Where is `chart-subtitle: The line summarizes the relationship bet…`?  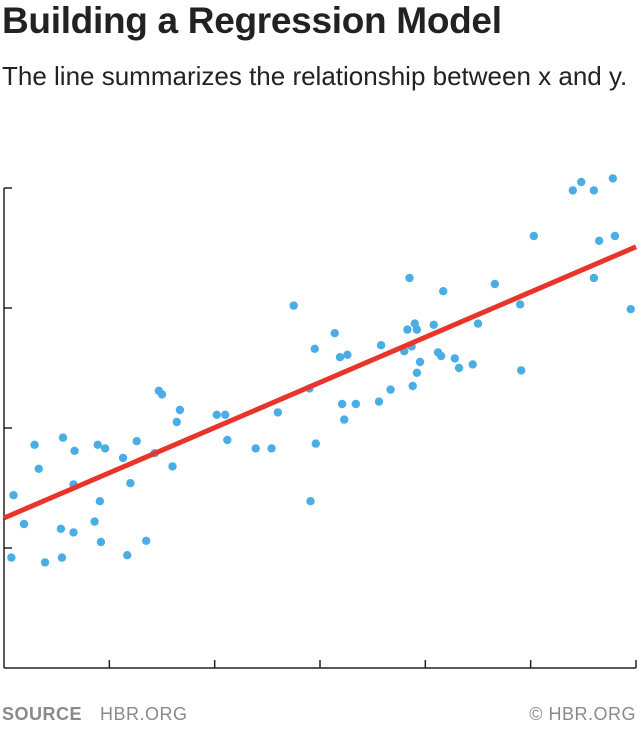
chart-subtitle: The line summarizes the relationship bet… is located at coordinates (315, 76).